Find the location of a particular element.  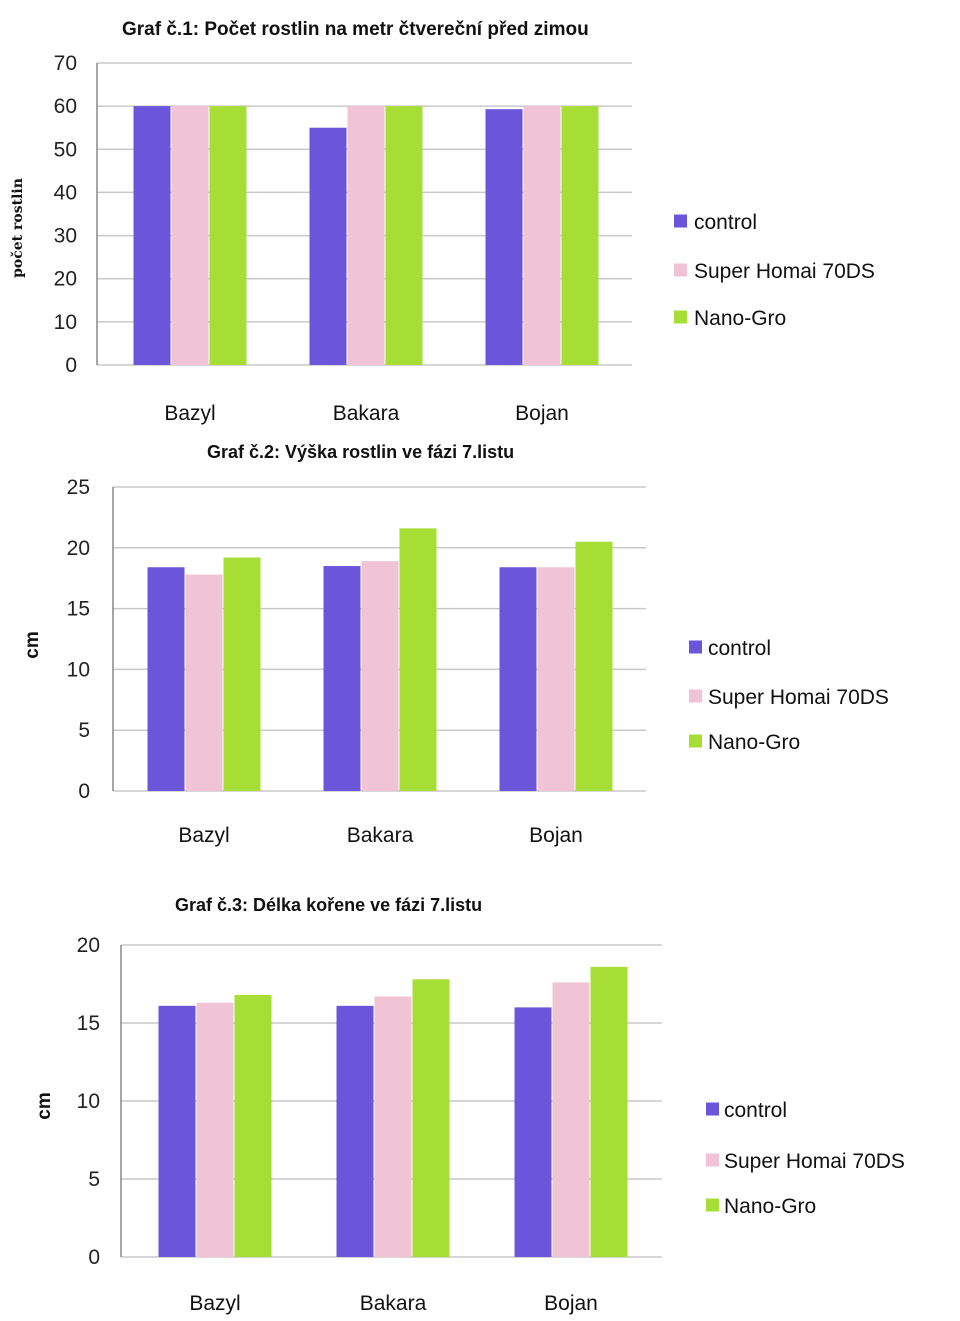

y-tick-label: 70 is located at coordinates (65, 63).